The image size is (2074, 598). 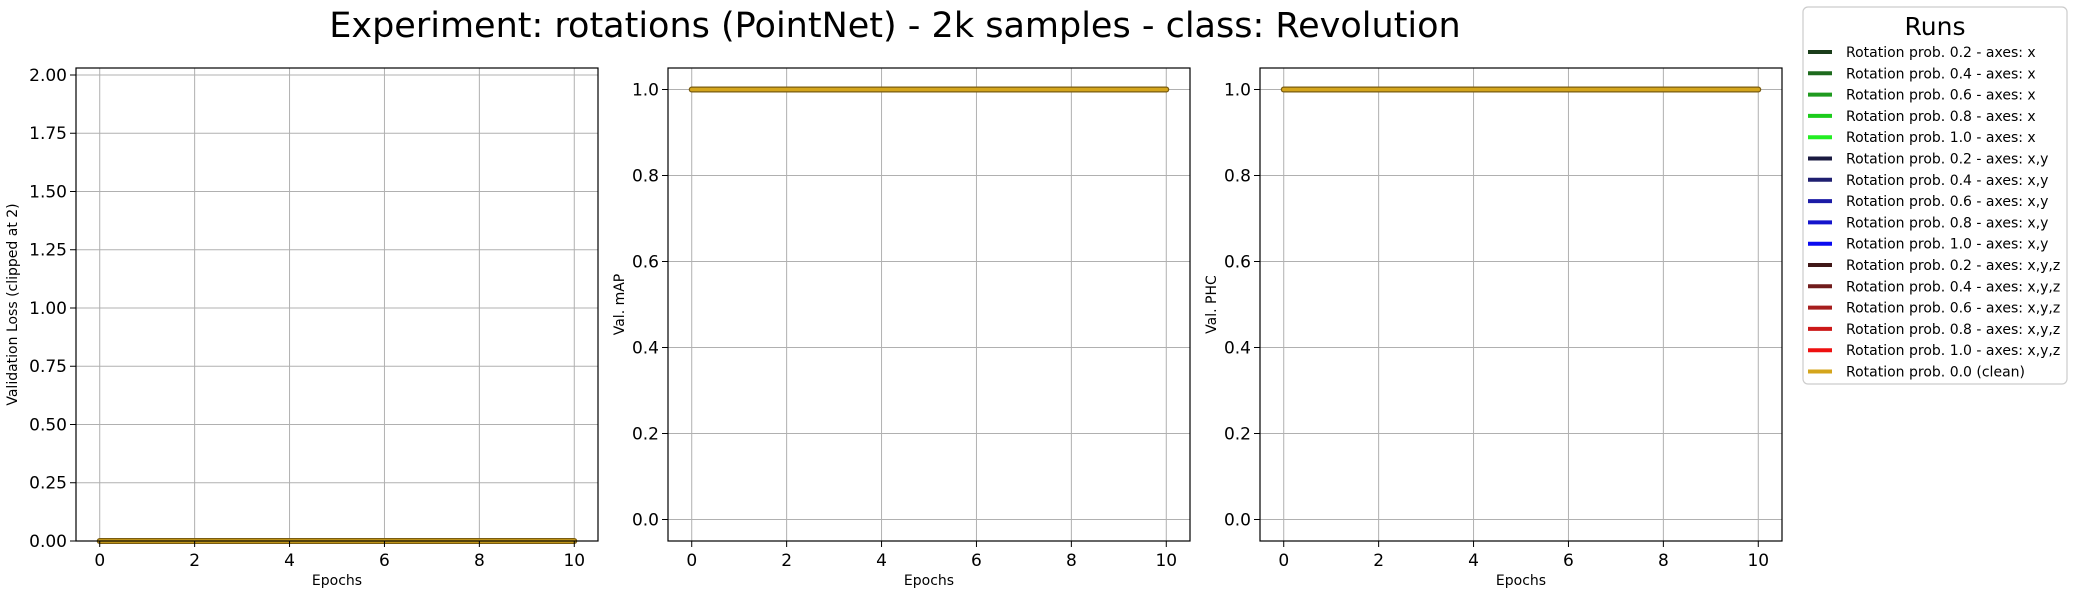 I want to click on legend-item: Rotation prob. 1.0 - axes: x, so click(x=1922, y=138).